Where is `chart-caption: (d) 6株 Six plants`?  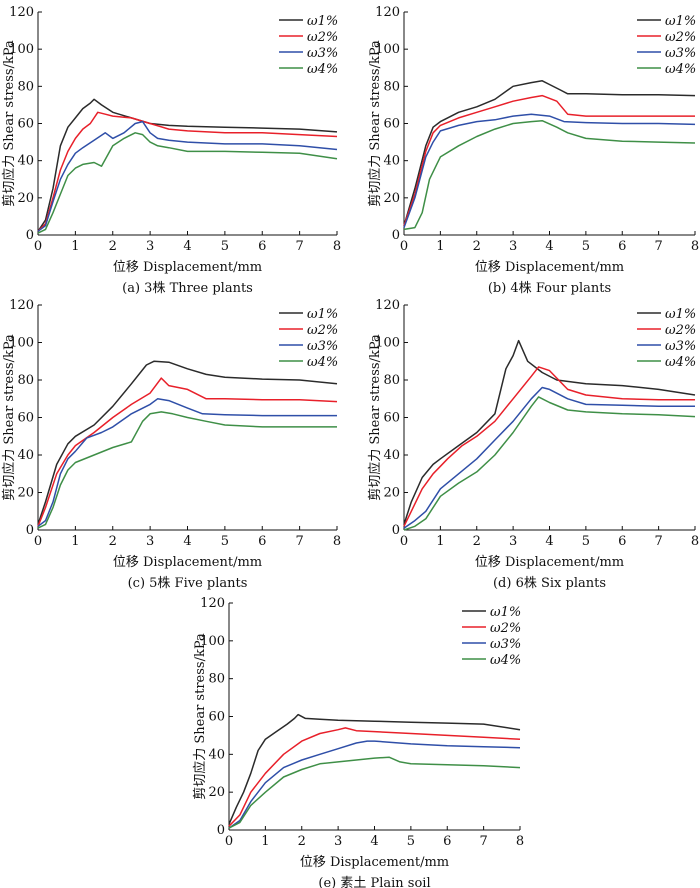 chart-caption: (d) 6株 Six plants is located at coordinates (549, 583).